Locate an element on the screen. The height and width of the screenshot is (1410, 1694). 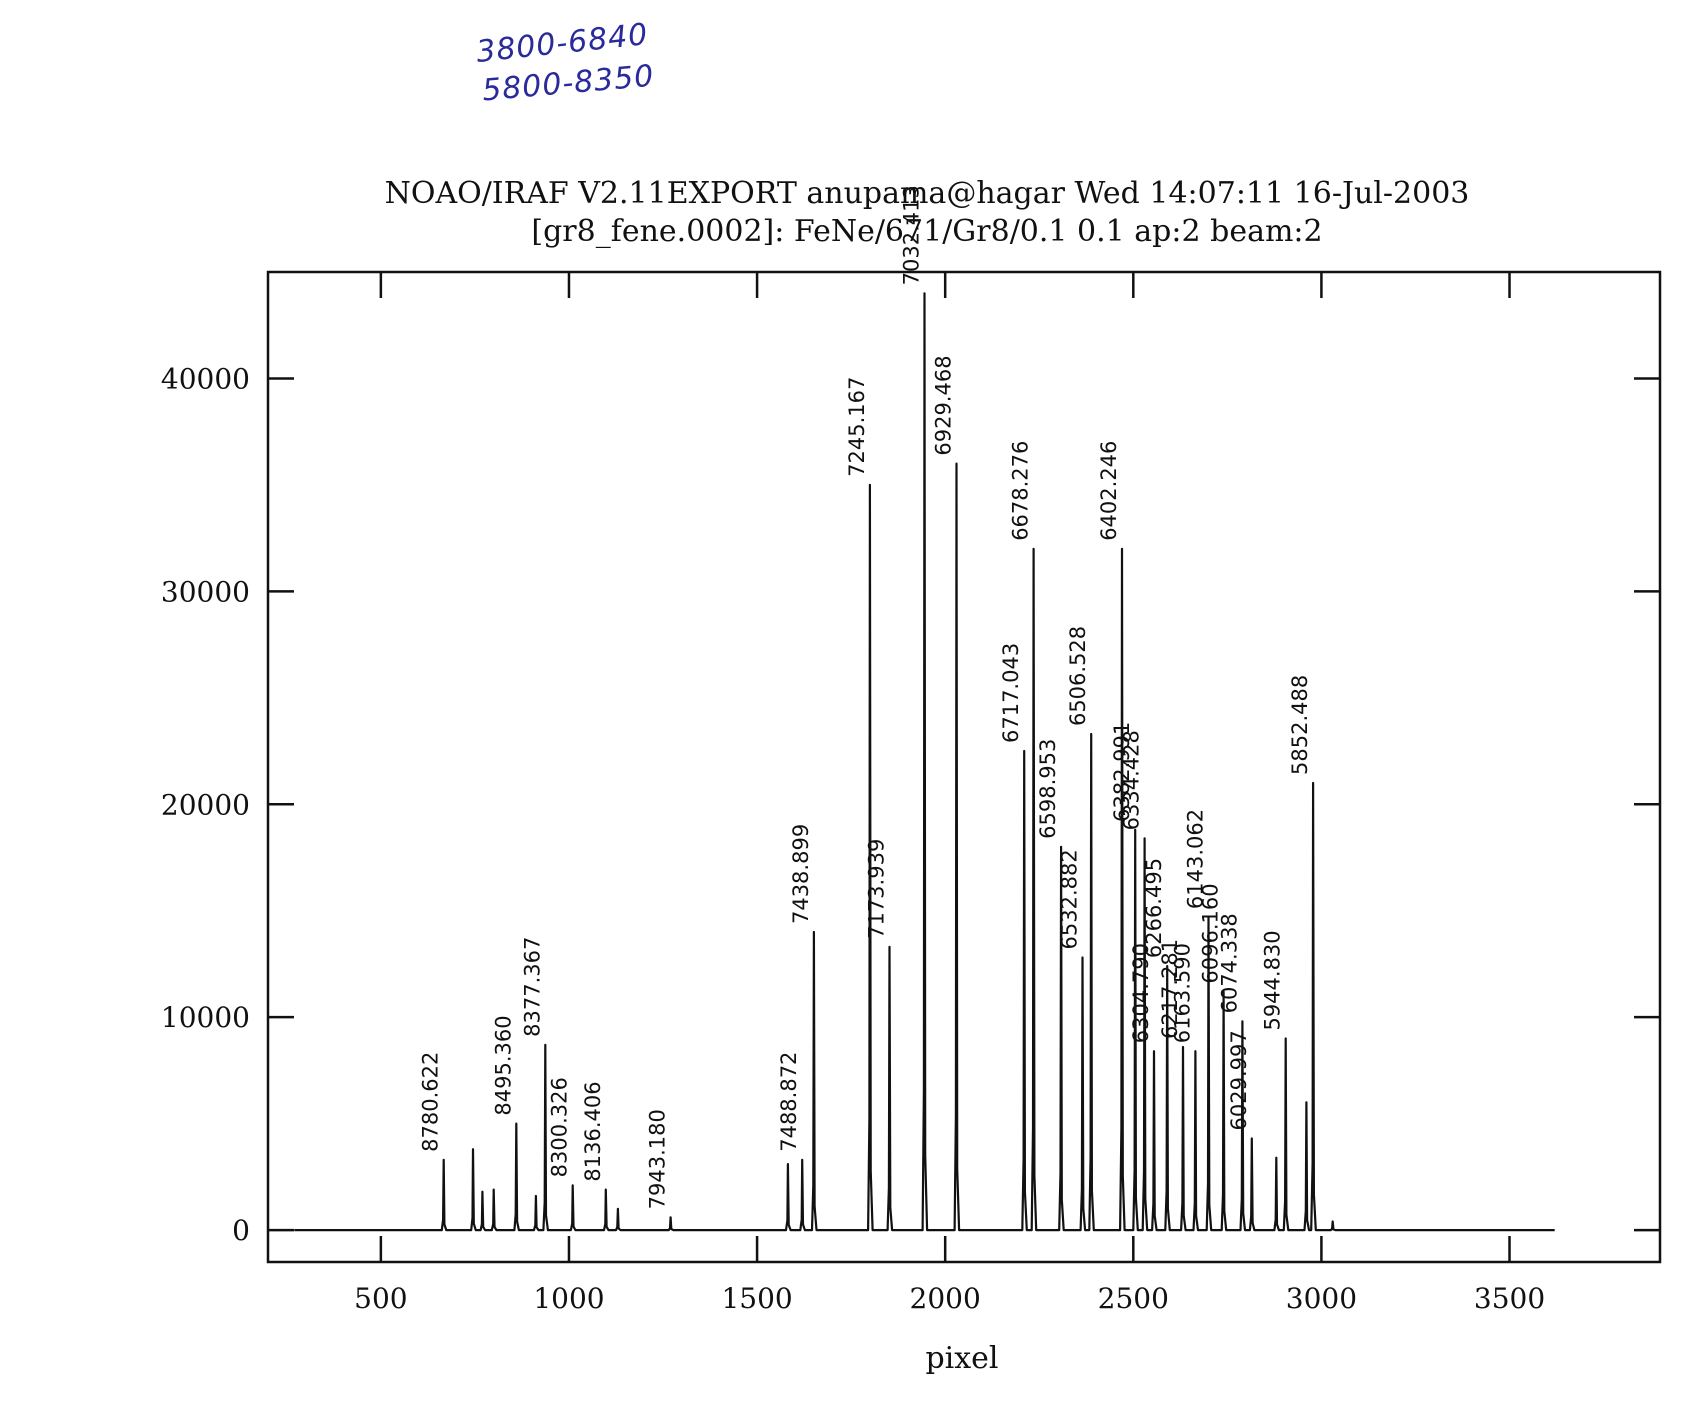
peak-label: 6382.991 is located at coordinates (1122, 772).